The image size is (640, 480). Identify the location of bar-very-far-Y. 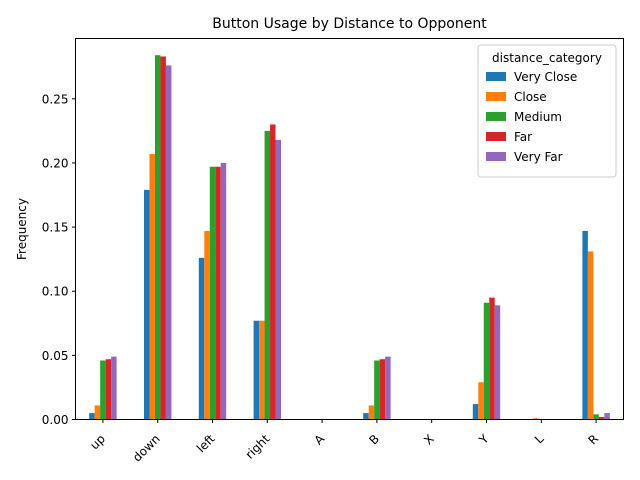
(497, 362).